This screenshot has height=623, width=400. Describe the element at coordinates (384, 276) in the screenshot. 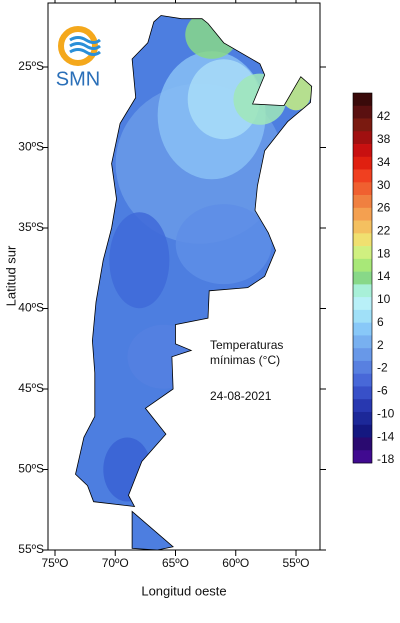

I see `colorbar-label: 14` at that location.